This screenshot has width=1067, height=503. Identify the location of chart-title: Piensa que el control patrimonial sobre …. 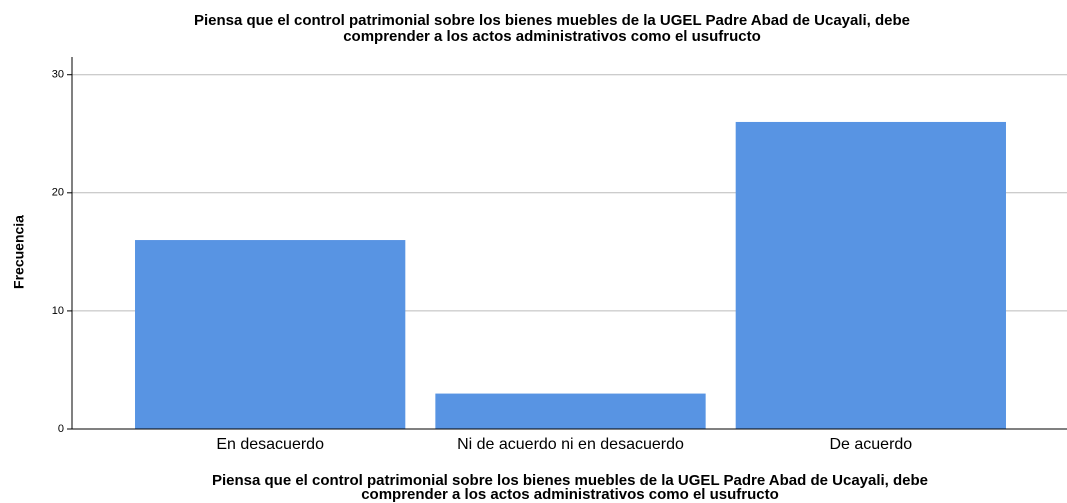
(552, 20).